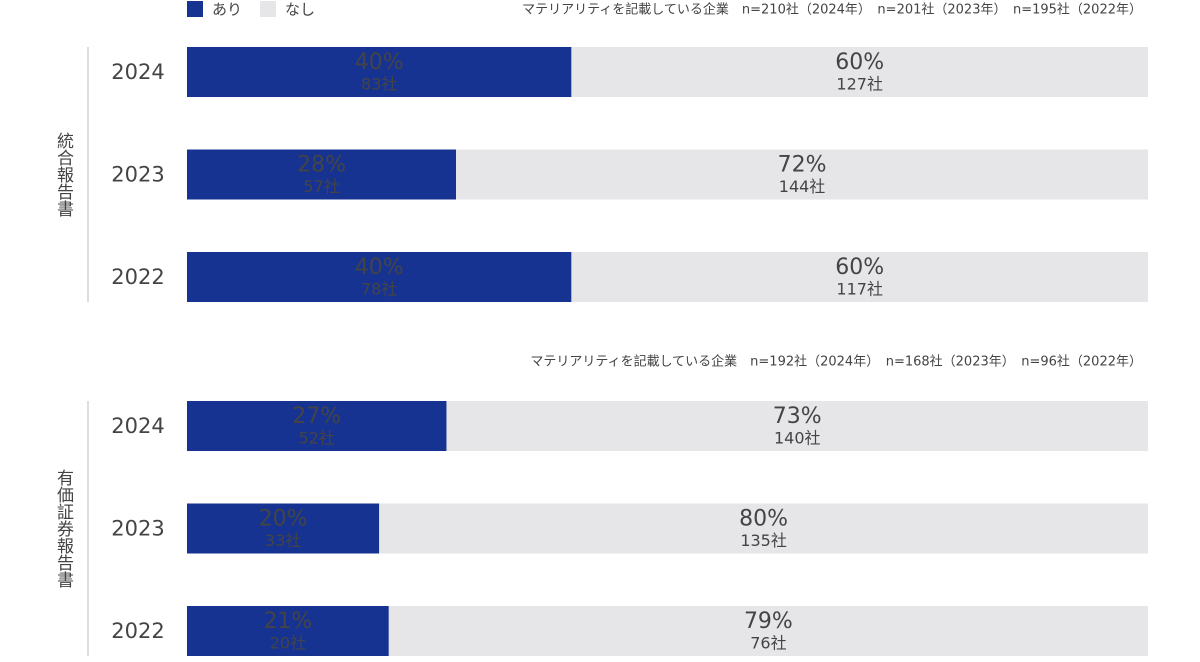 The width and height of the screenshot is (1200, 662). Describe the element at coordinates (288, 643) in the screenshot. I see `count-label: 20社` at that location.